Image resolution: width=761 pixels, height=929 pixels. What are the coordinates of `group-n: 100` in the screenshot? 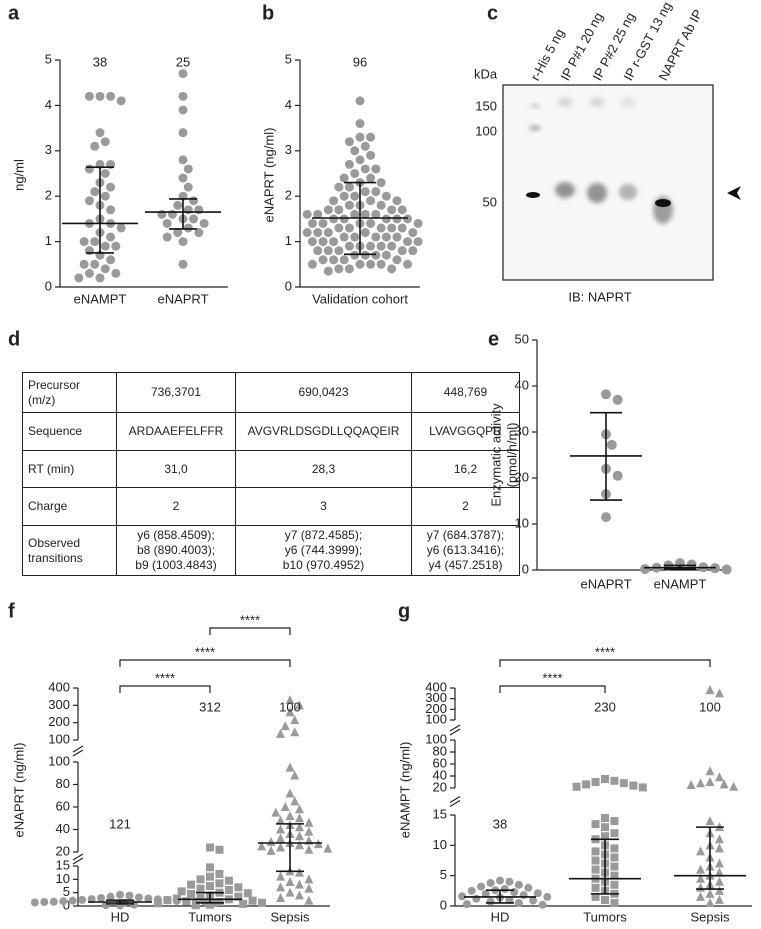 It's located at (290, 706).